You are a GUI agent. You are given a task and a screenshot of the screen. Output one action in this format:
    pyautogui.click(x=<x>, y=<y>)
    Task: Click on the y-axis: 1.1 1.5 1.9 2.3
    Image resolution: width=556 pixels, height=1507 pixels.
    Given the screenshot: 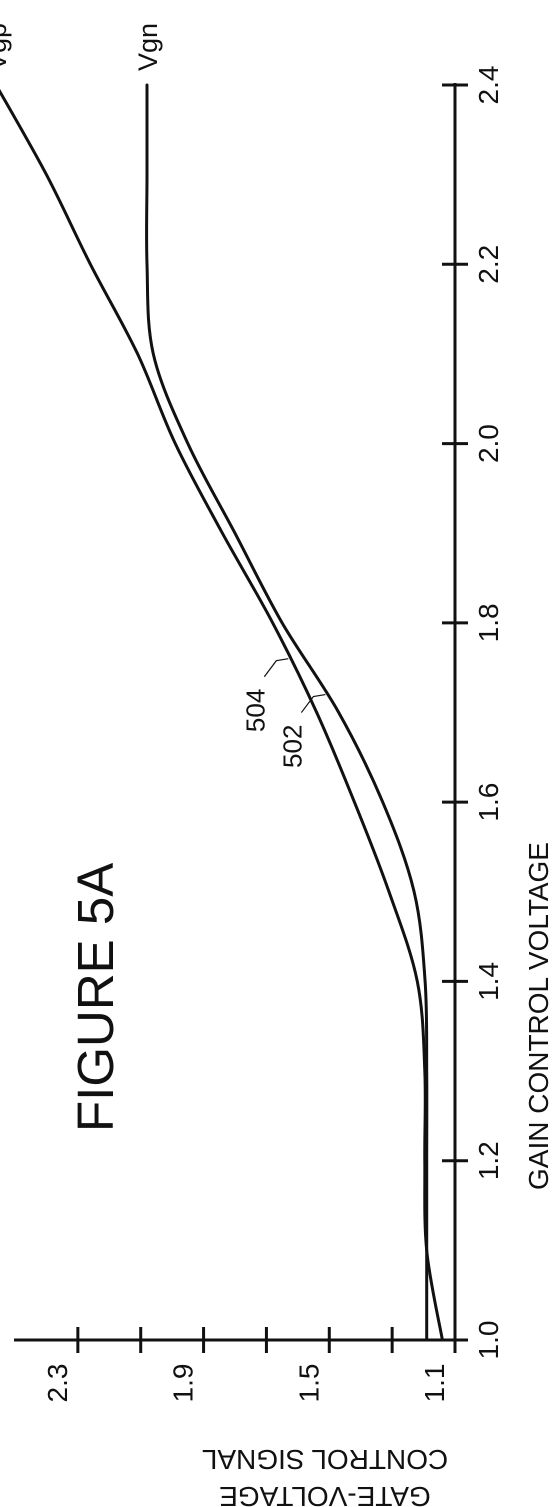 What is the action you would take?
    pyautogui.click(x=235, y=1365)
    